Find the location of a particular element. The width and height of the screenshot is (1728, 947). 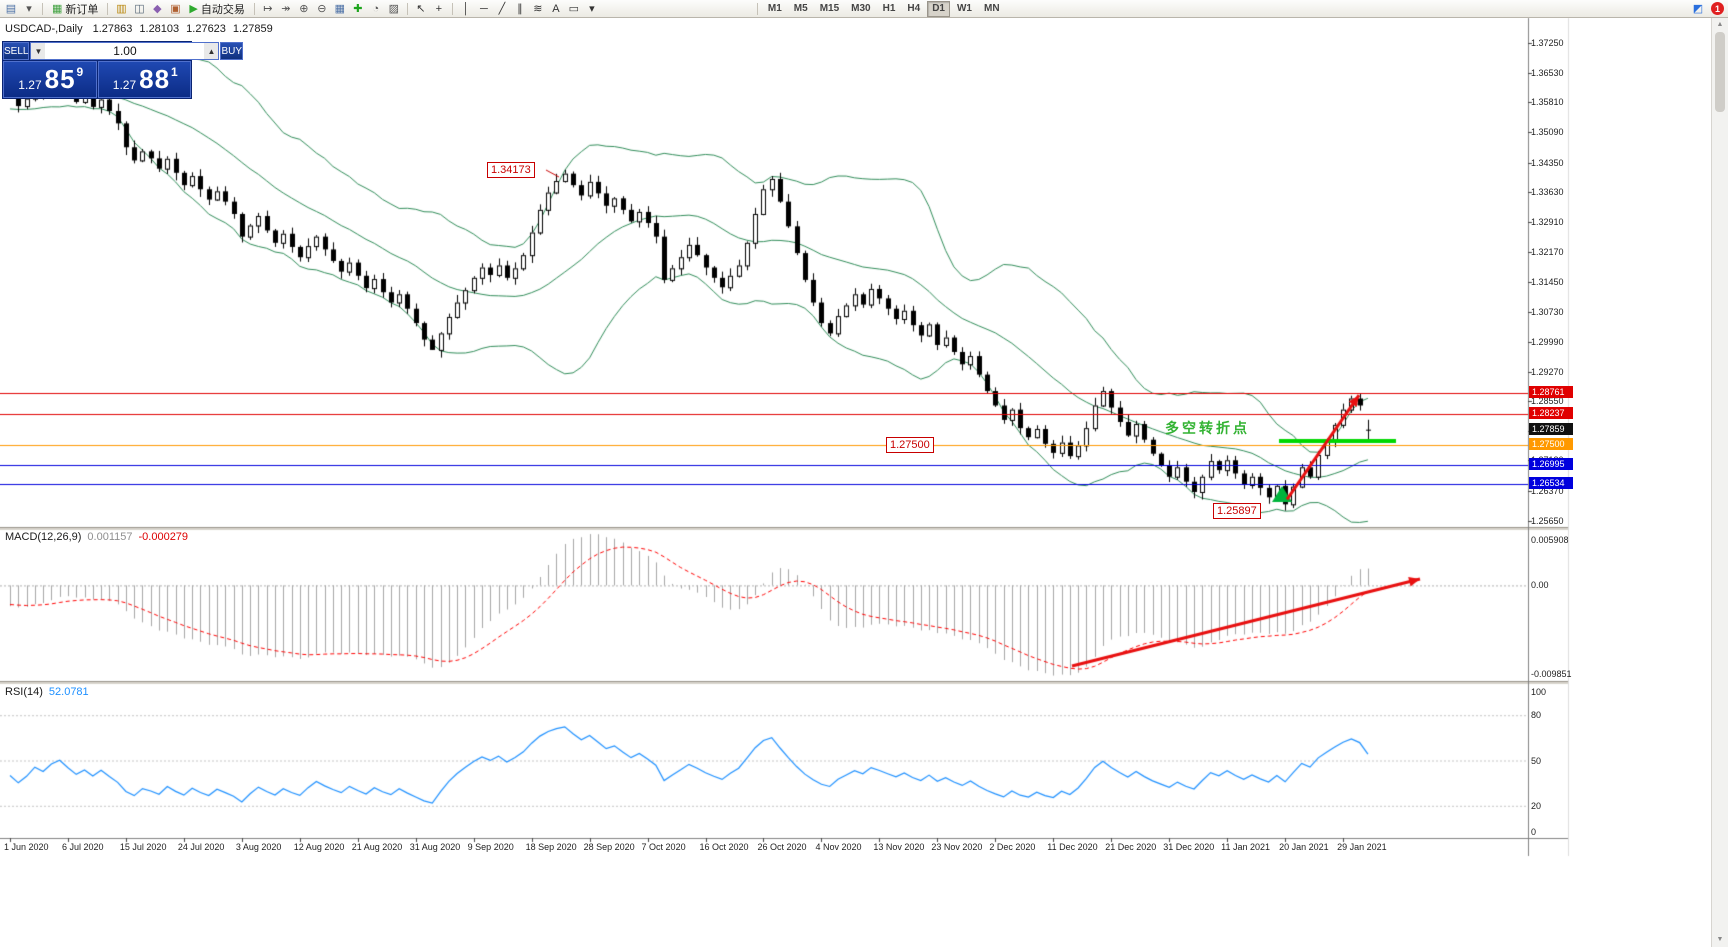

shapes-icon: ▾ is located at coordinates (592, 9).